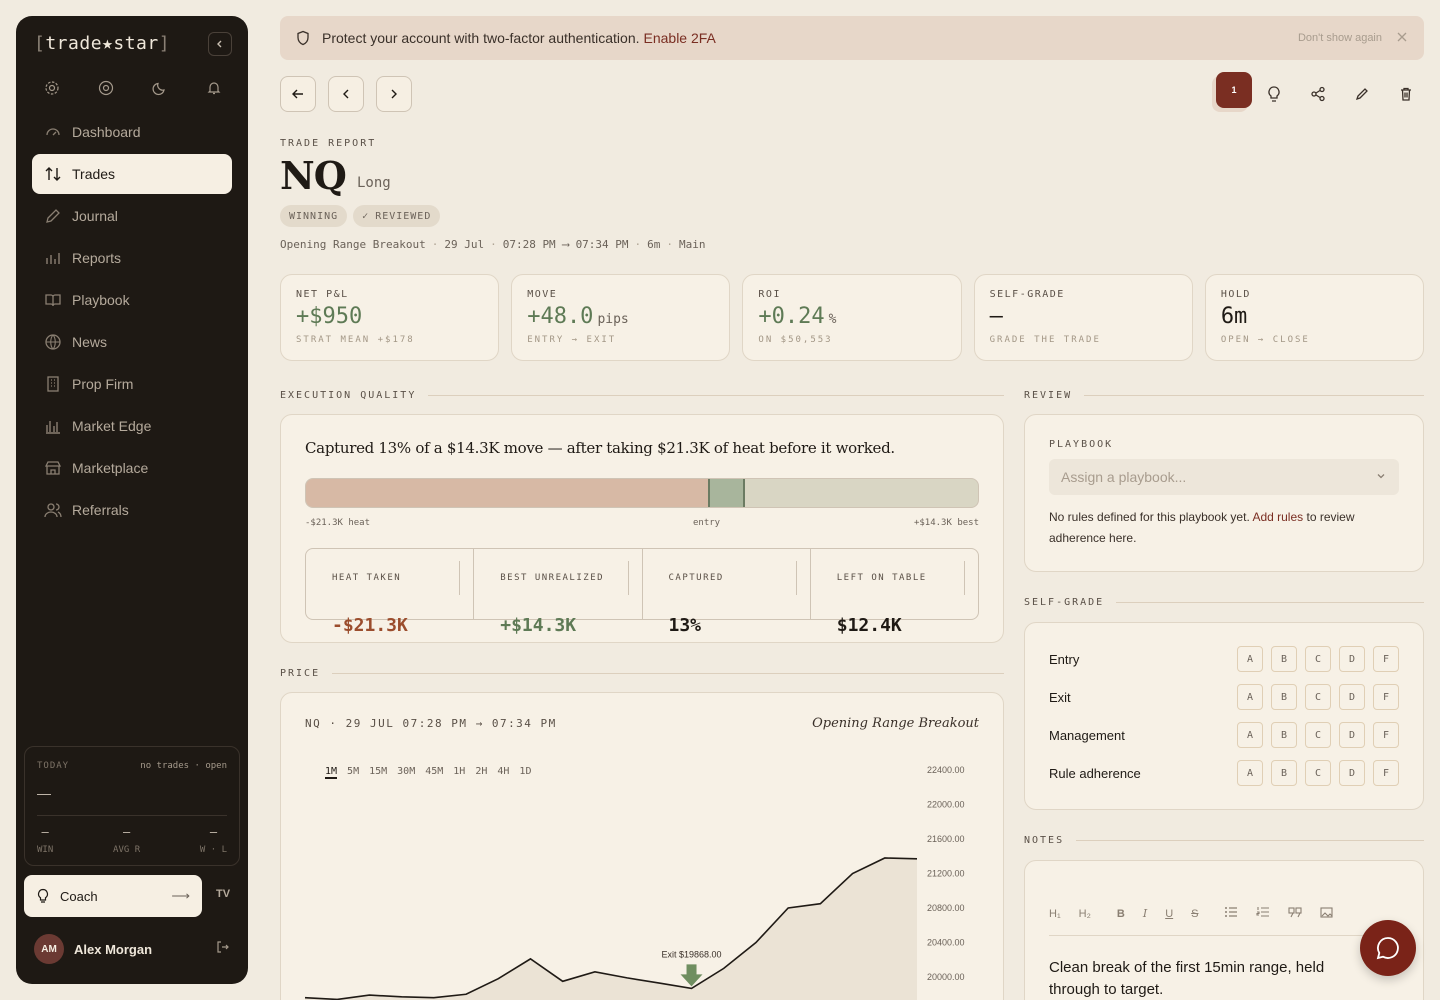 The height and width of the screenshot is (1000, 1440). What do you see at coordinates (602, 244) in the screenshot?
I see `meta-exit-time: 07:34 PM` at bounding box center [602, 244].